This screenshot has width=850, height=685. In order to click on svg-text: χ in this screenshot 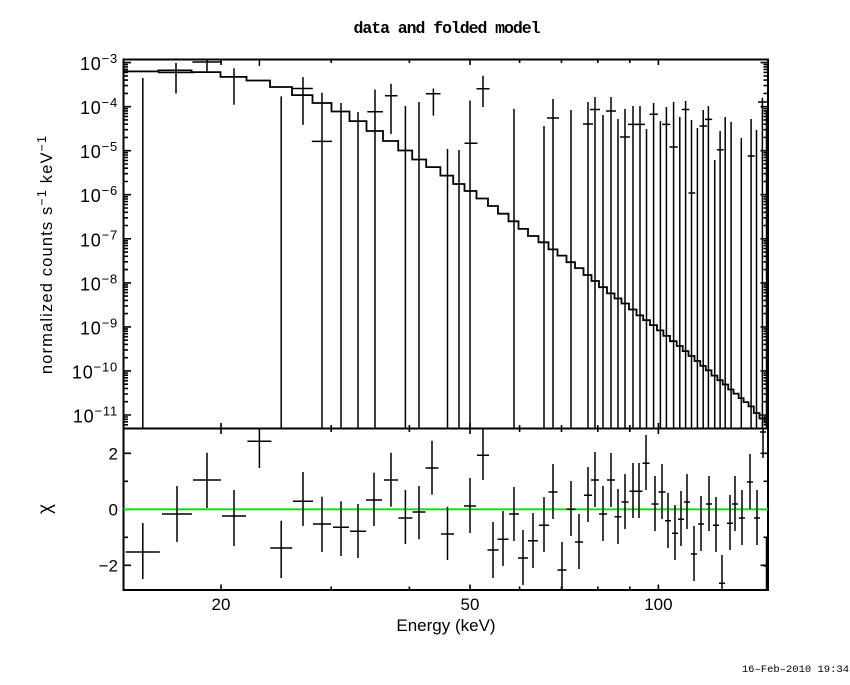, I will do `click(45, 509)`.